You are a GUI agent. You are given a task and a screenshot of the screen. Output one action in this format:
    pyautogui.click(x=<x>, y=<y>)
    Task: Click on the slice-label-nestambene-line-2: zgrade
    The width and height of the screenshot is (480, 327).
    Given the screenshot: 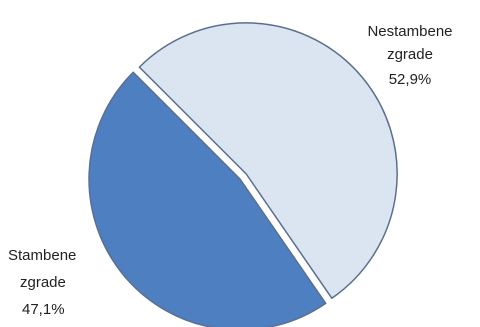 What is the action you would take?
    pyautogui.click(x=410, y=54)
    